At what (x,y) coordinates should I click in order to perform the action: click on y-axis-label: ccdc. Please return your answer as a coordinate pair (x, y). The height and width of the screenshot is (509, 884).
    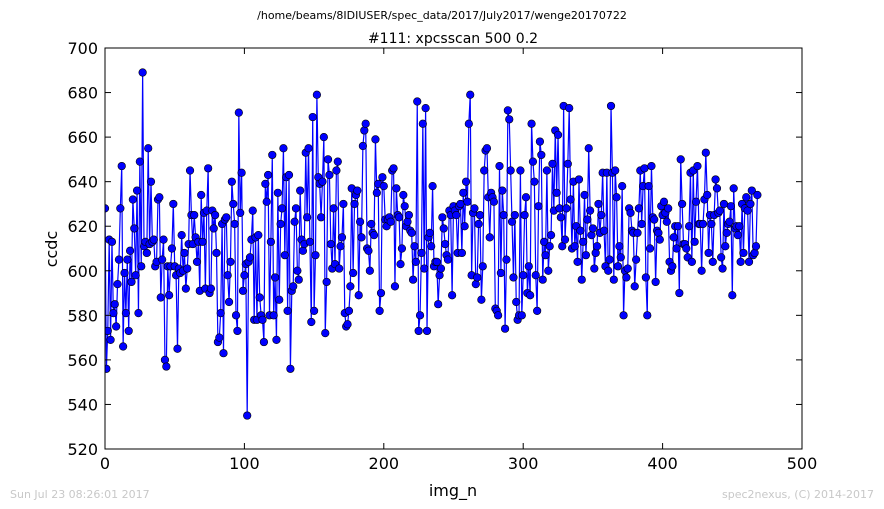
    Looking at the image, I should click on (51, 249).